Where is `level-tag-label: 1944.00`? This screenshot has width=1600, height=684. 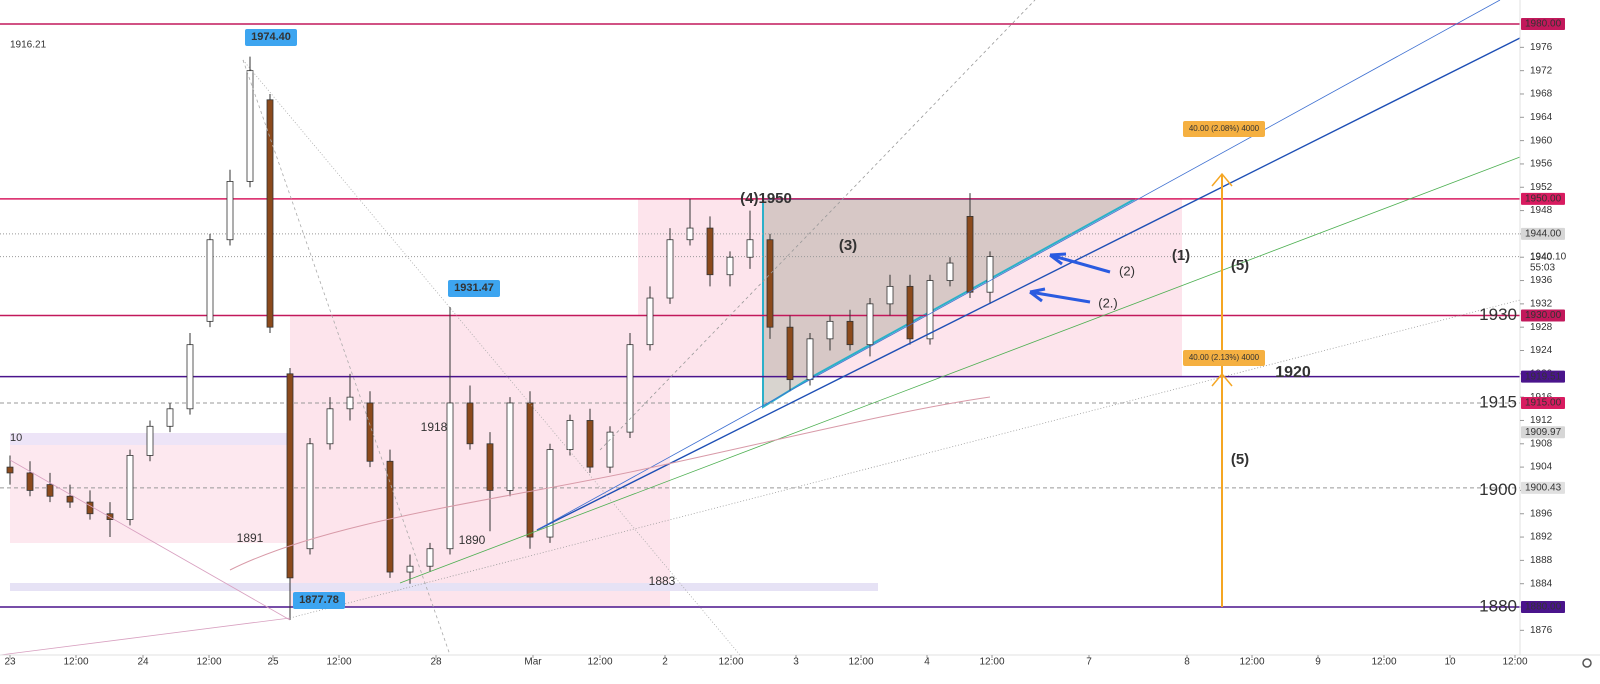
level-tag-label: 1944.00 is located at coordinates (1543, 234).